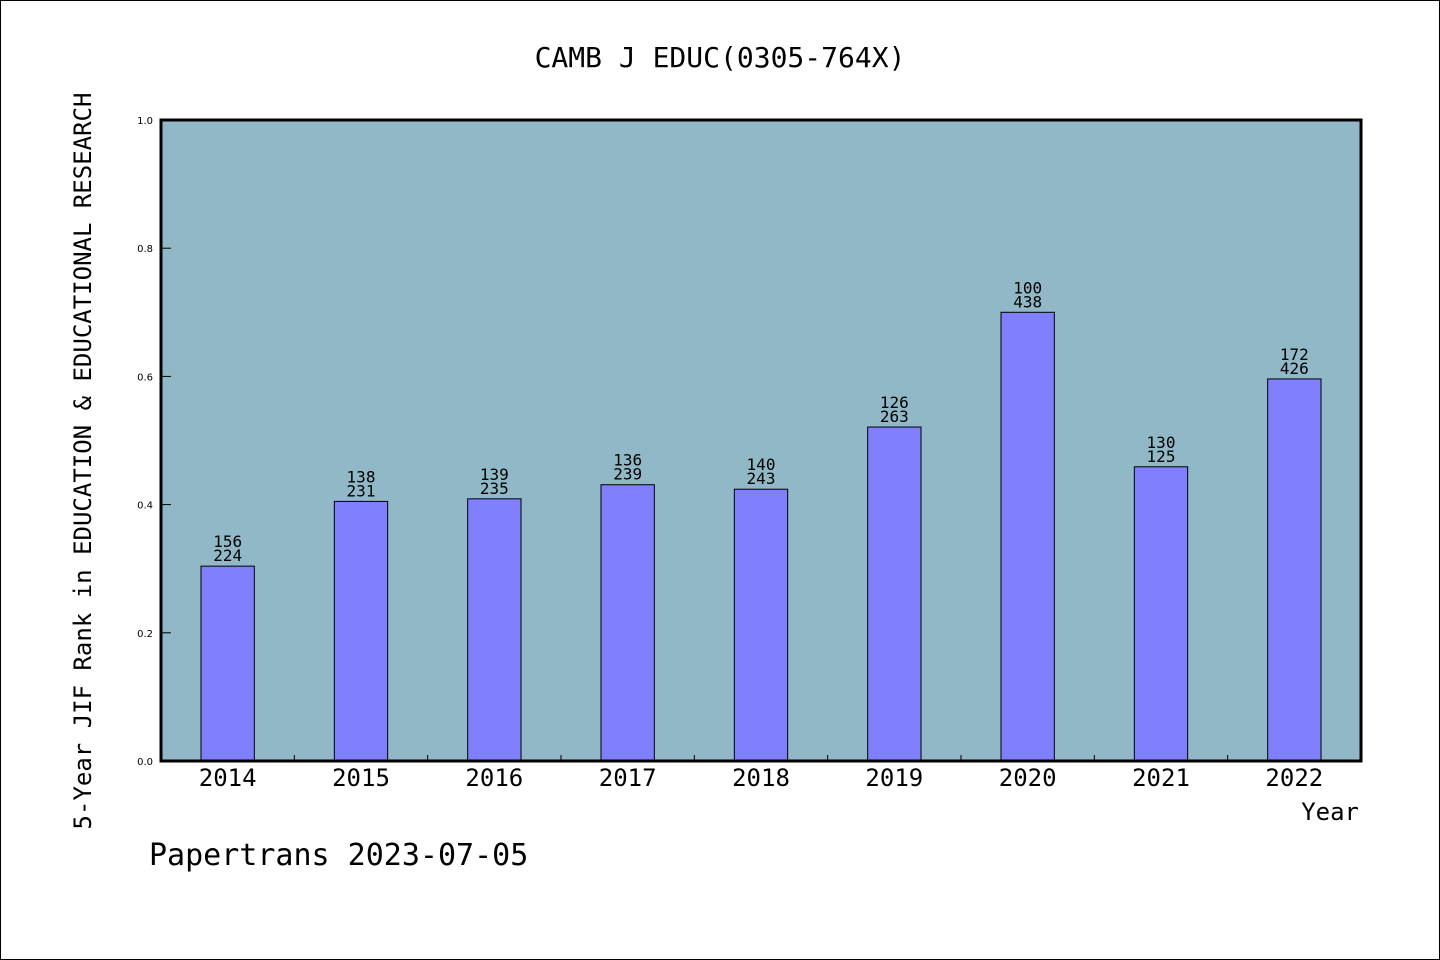  Describe the element at coordinates (761, 778) in the screenshot. I see `x-tick-label-2018: 2018` at that location.